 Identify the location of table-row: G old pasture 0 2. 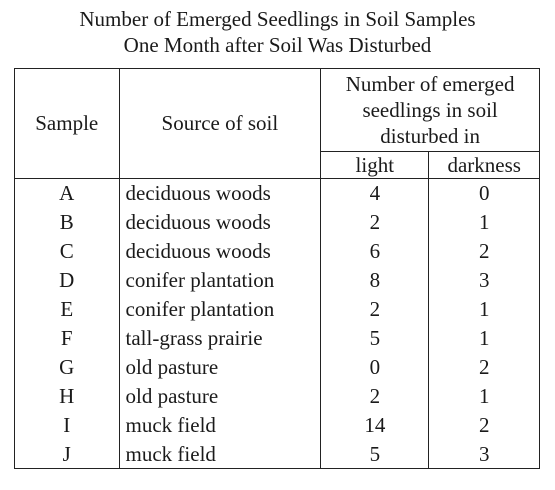
(277, 367).